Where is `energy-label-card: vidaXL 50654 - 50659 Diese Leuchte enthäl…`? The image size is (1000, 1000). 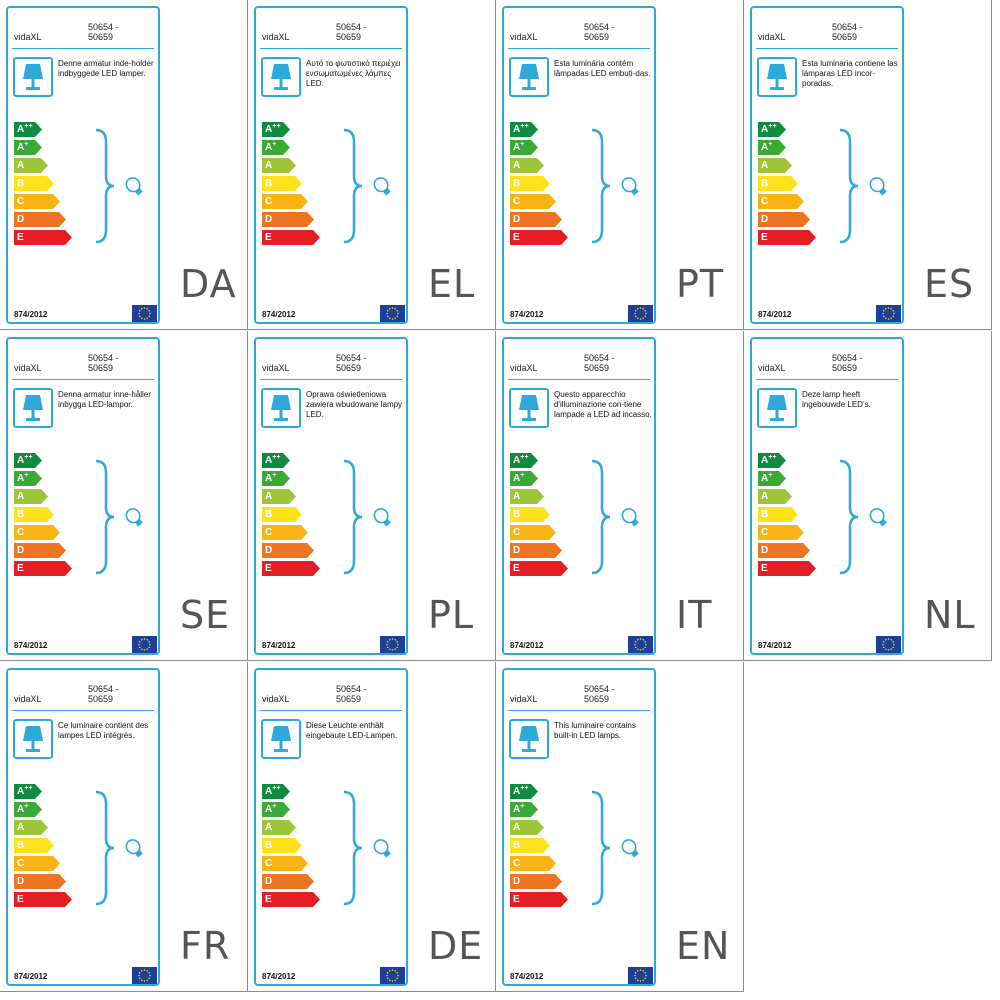 energy-label-card: vidaXL 50654 - 50659 Diese Leuchte enthäl… is located at coordinates (331, 827).